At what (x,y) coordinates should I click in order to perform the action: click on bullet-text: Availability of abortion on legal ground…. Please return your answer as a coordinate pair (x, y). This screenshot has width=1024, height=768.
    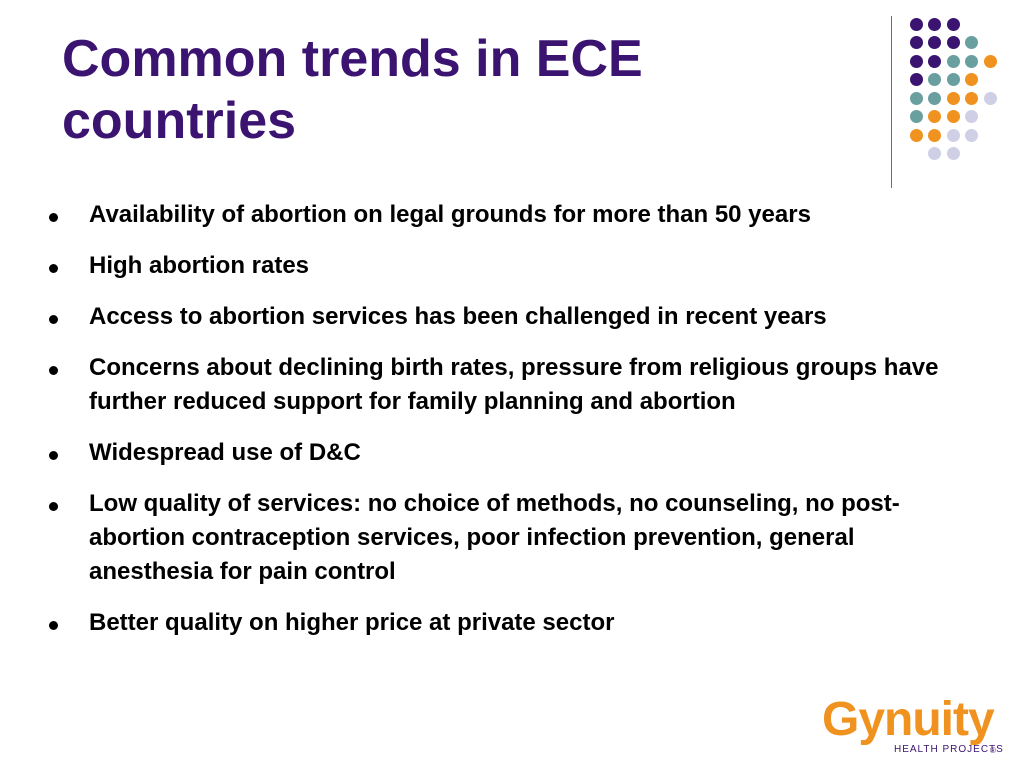
    Looking at the image, I should click on (450, 214).